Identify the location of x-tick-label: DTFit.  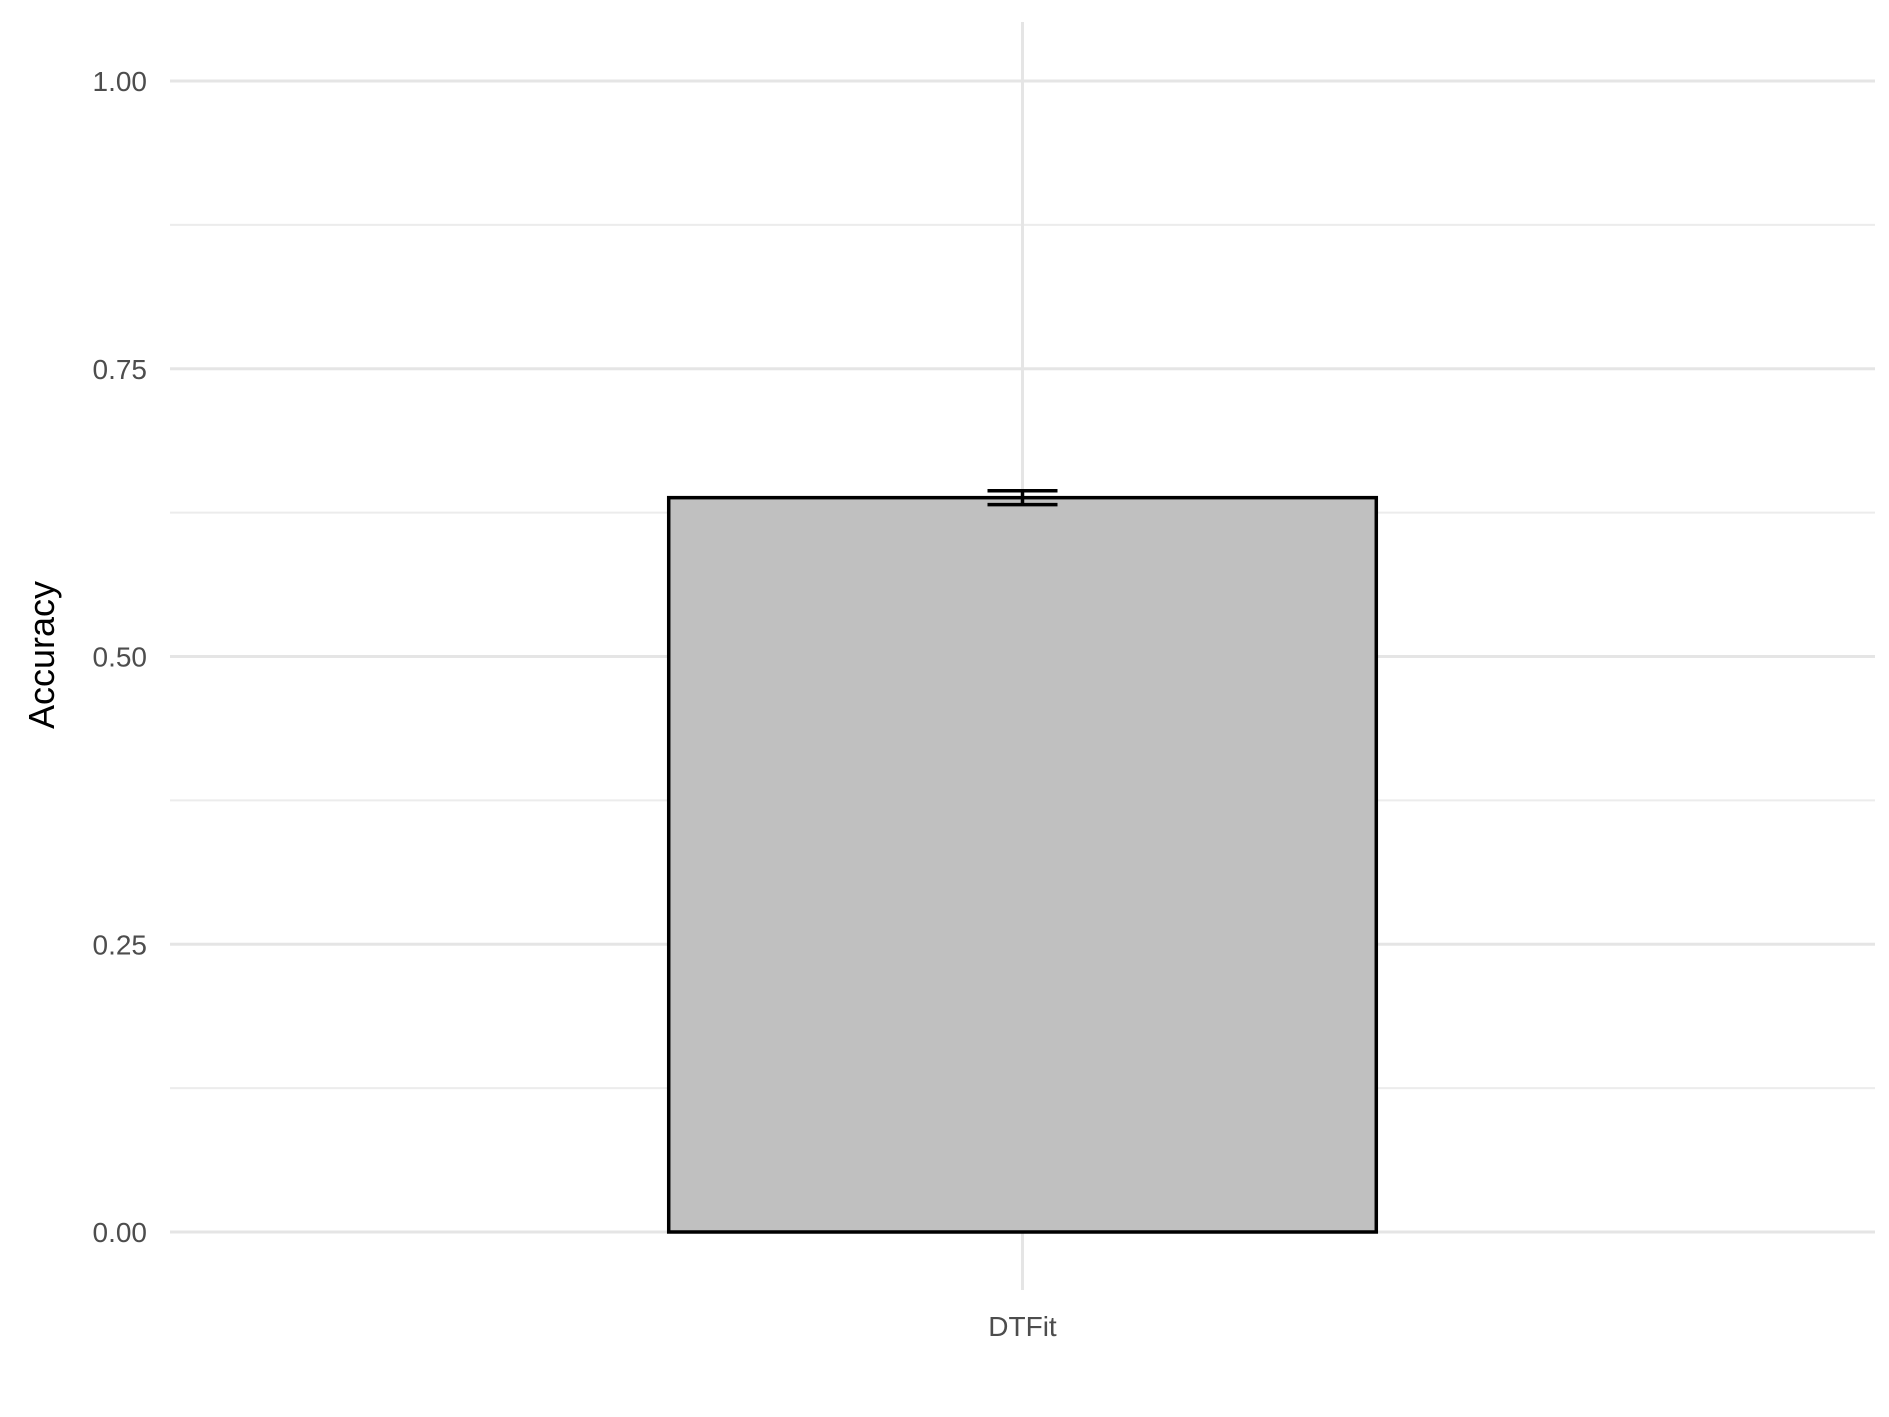
(1022, 1326).